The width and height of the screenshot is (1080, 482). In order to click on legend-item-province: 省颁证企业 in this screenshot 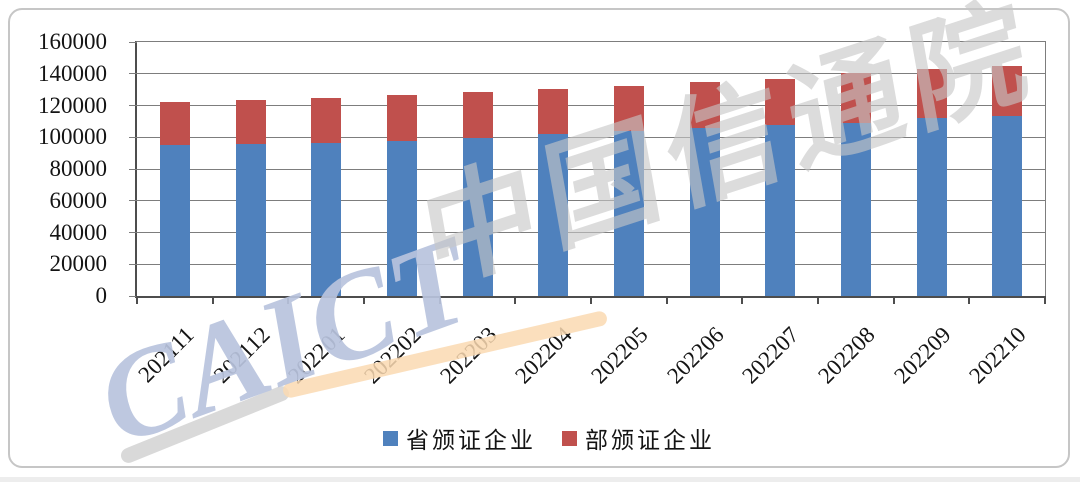, I will do `click(459, 438)`.